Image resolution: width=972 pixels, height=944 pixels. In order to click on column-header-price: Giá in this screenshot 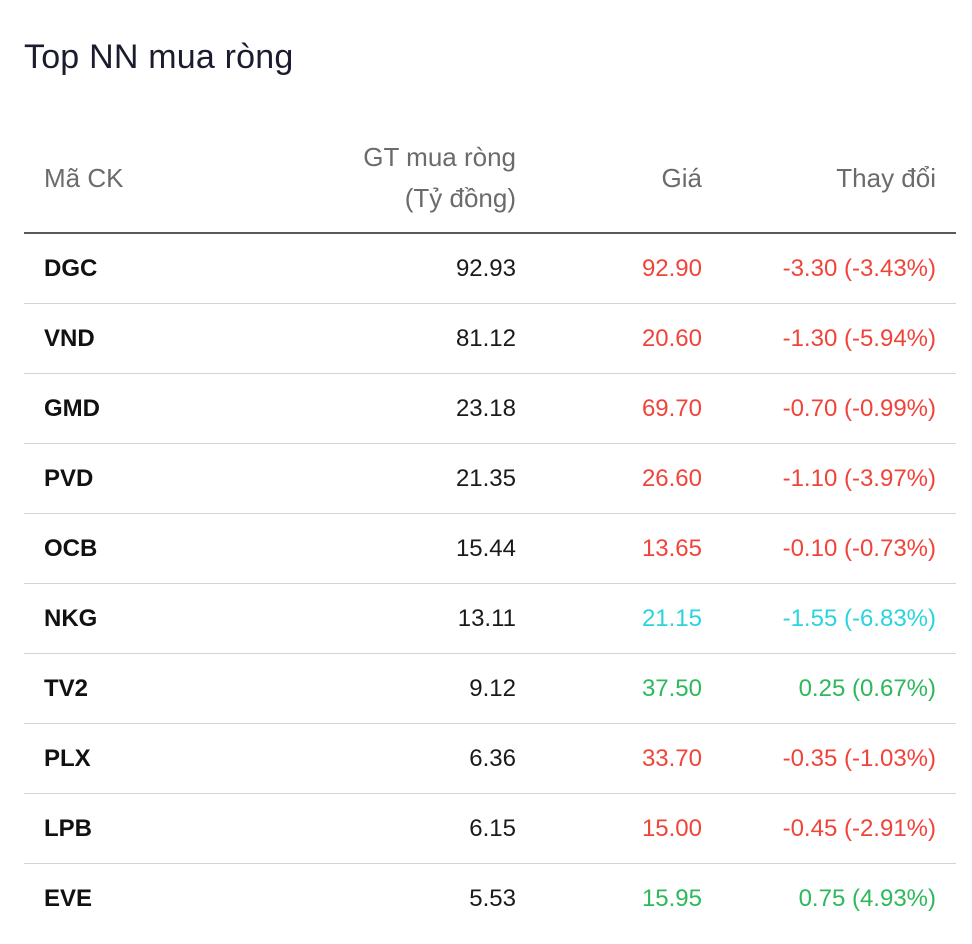, I will do `click(609, 179)`.